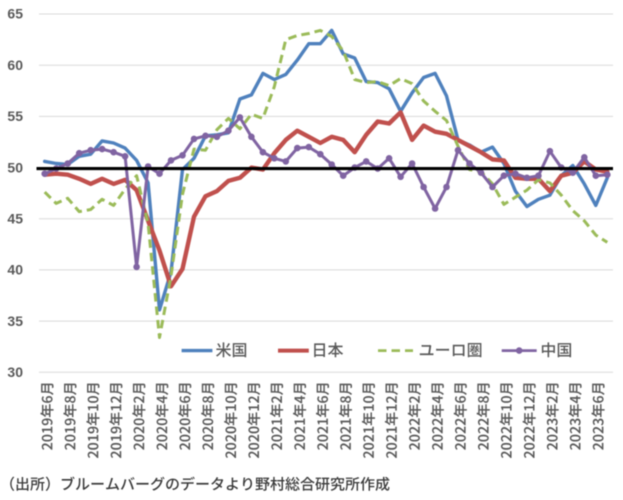 This screenshot has width=623, height=500. I want to click on svg-text: 35, so click(15, 321).